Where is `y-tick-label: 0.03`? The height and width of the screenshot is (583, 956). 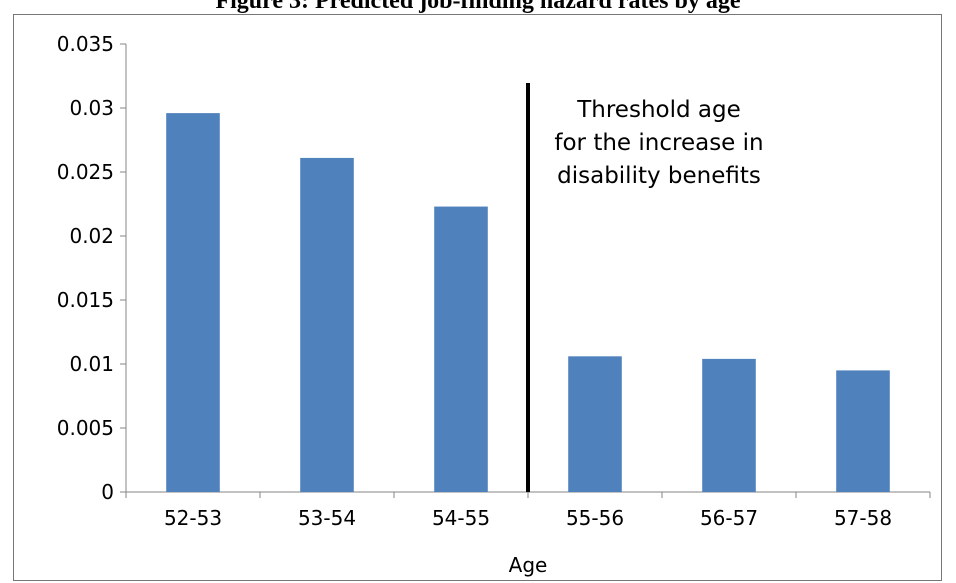 y-tick-label: 0.03 is located at coordinates (91, 108).